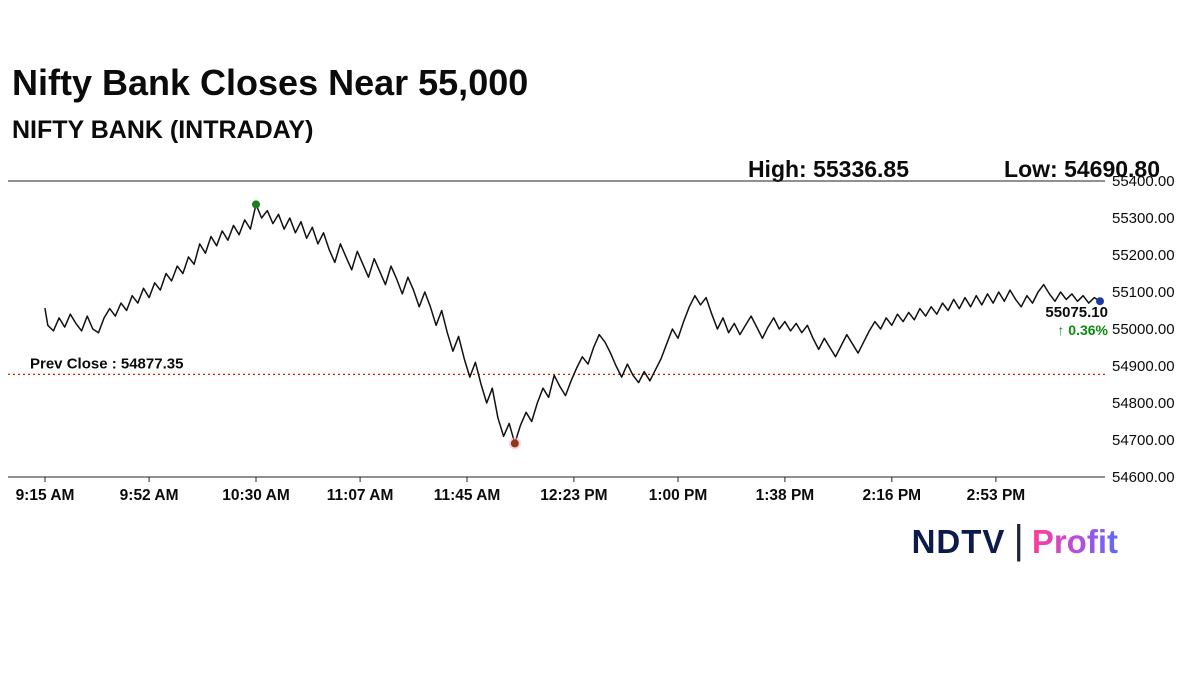 The height and width of the screenshot is (675, 1200). I want to click on x-axis-tick-label: 10:30 AM, so click(255, 495).